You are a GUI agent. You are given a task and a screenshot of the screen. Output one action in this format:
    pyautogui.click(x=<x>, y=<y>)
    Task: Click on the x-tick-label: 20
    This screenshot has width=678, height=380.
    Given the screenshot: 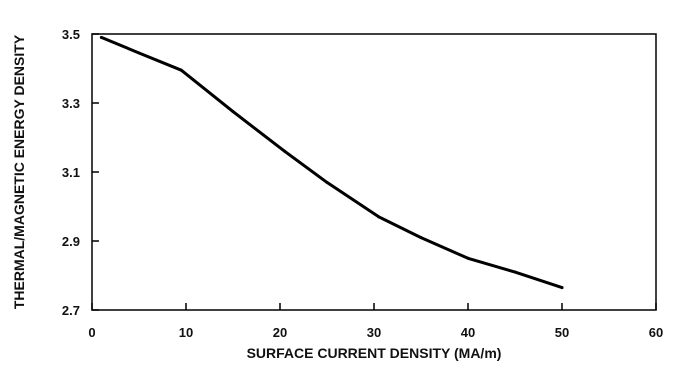 What is the action you would take?
    pyautogui.click(x=280, y=332)
    